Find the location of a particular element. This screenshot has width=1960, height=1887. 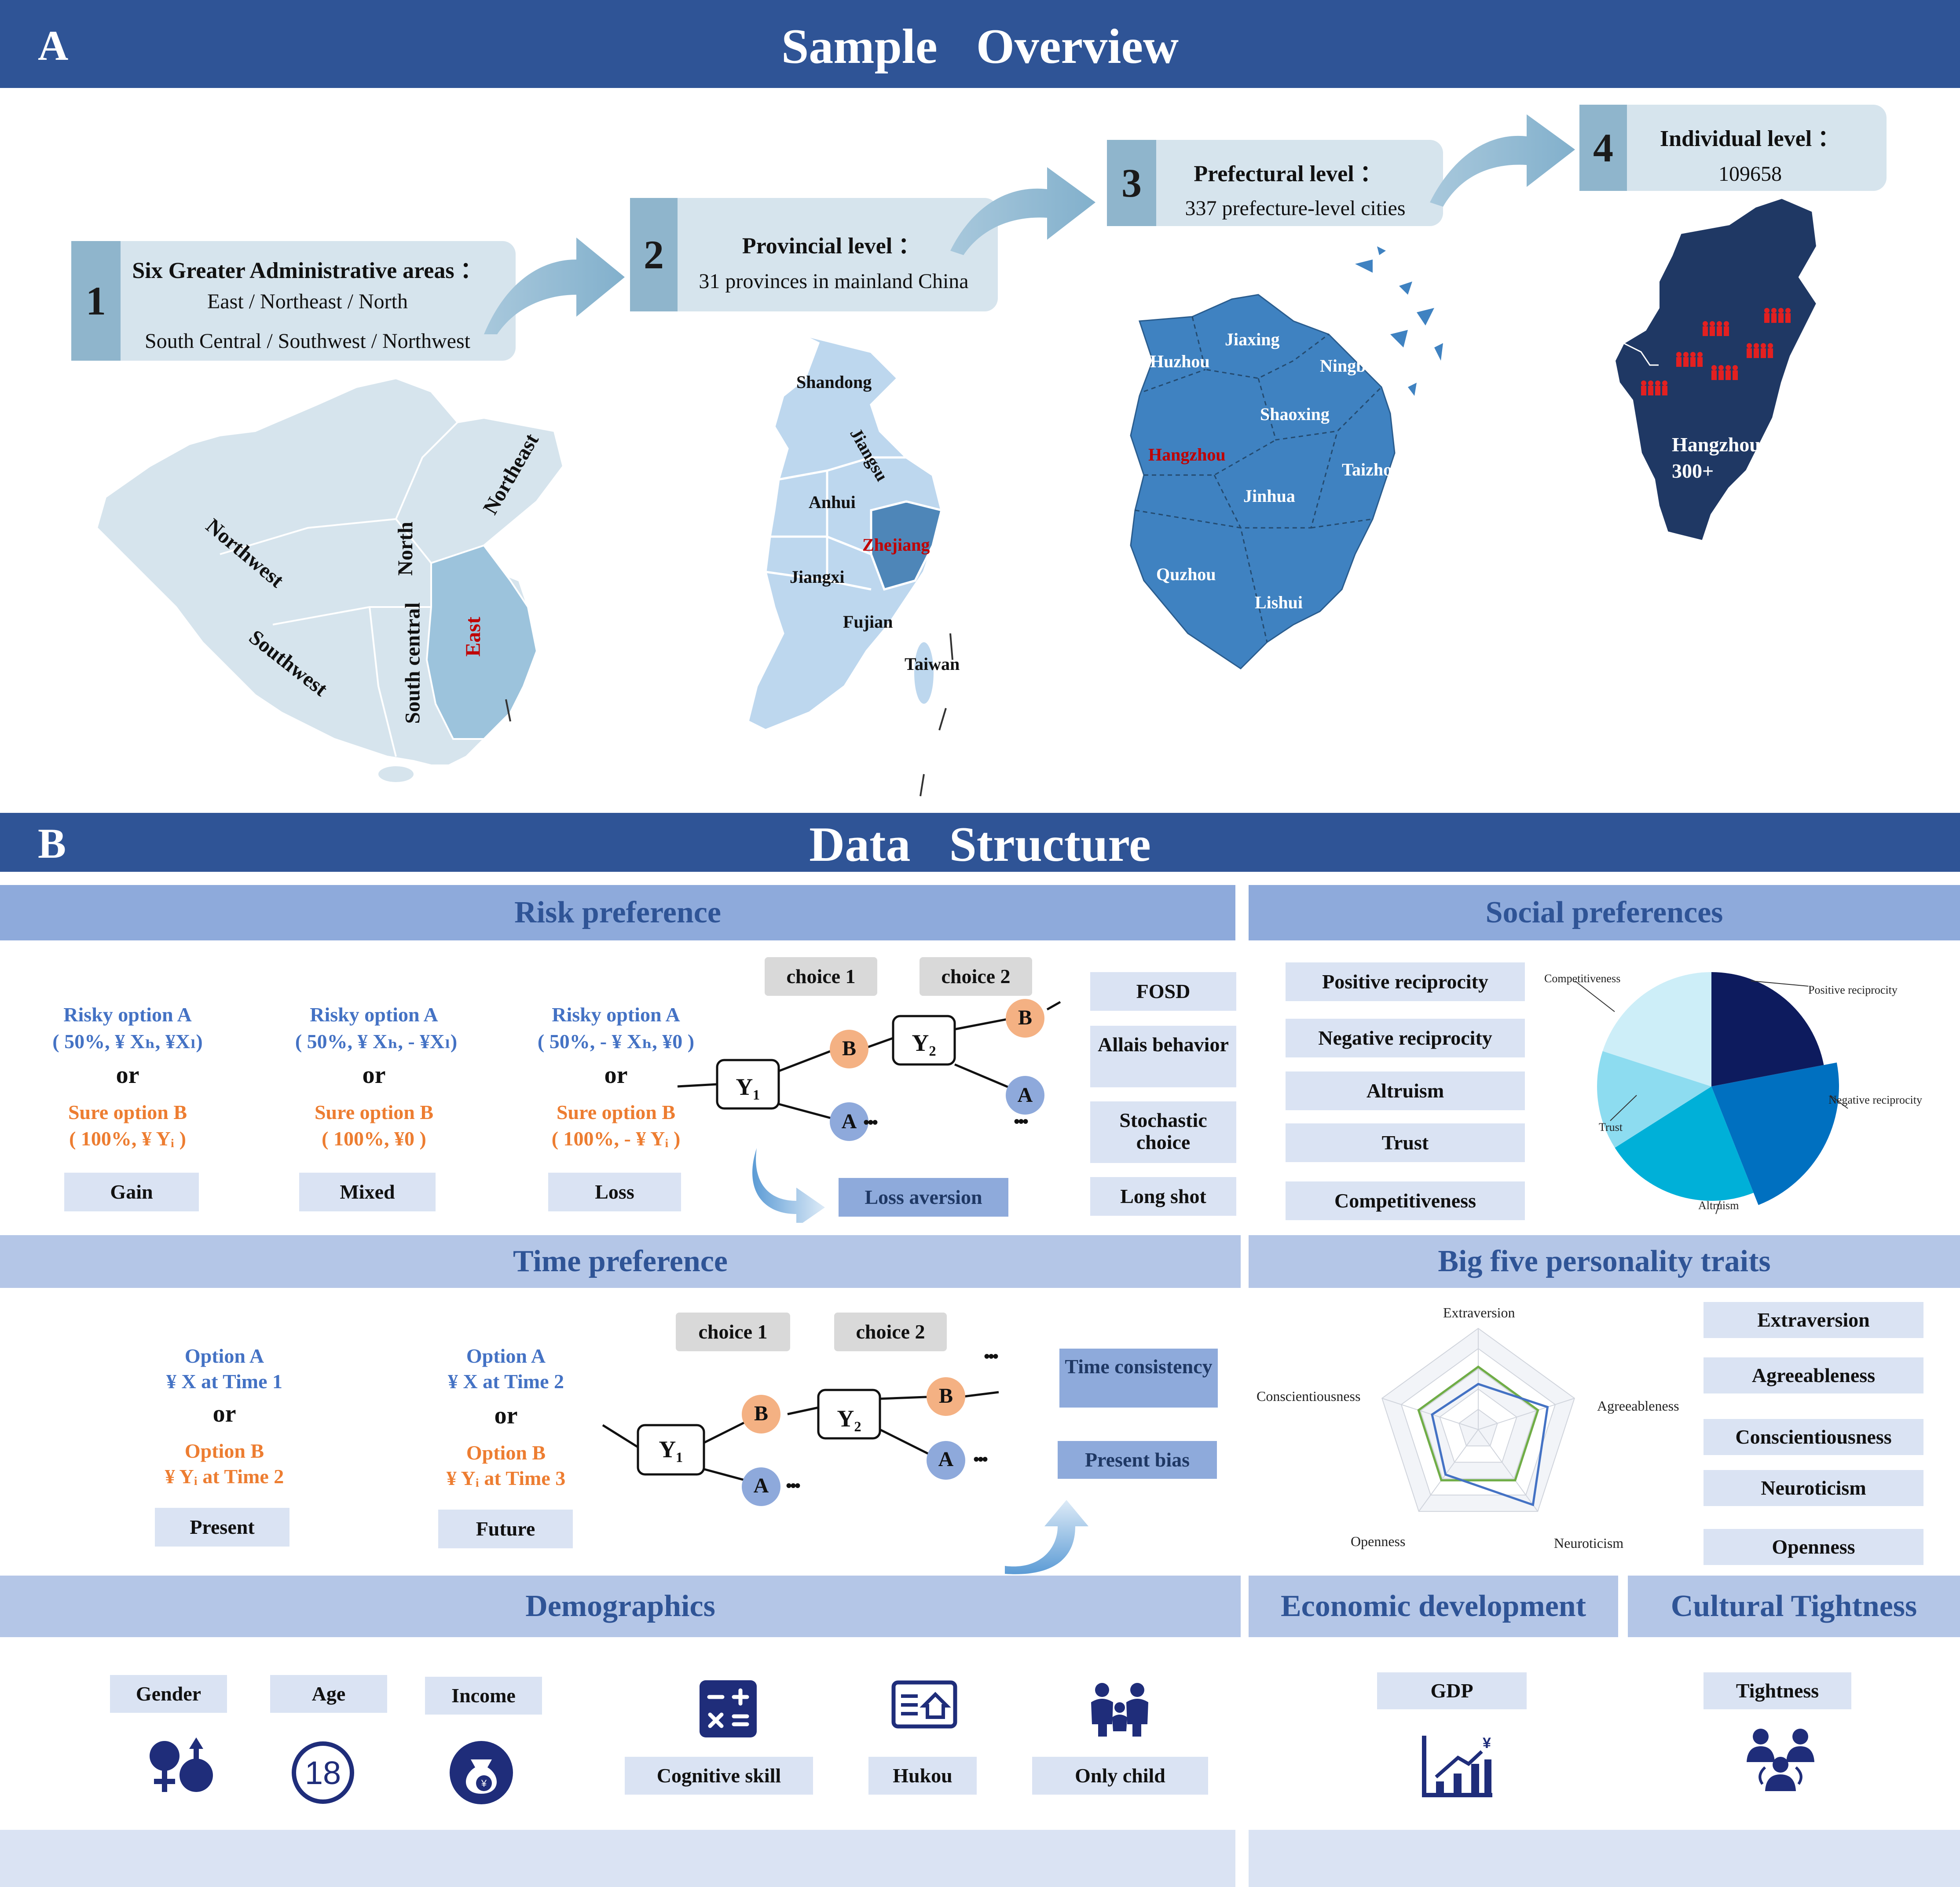

risk-3-or: or is located at coordinates (616, 1075).